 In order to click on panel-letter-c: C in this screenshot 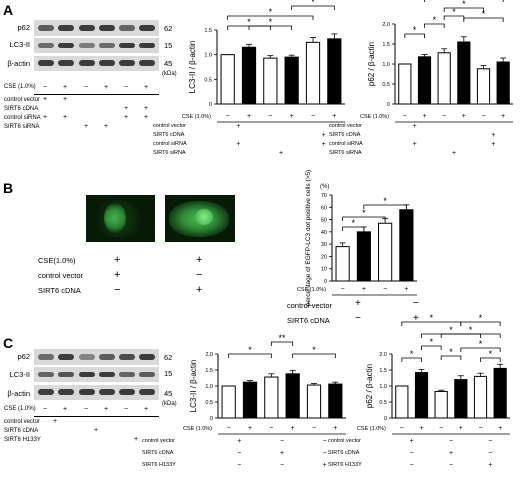, I will do `click(8, 343)`.